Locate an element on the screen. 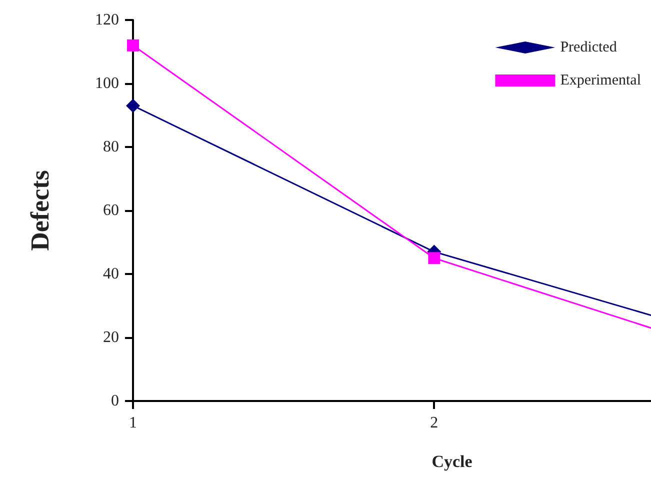 The image size is (651, 499). x-tick-label: 1 is located at coordinates (133, 423).